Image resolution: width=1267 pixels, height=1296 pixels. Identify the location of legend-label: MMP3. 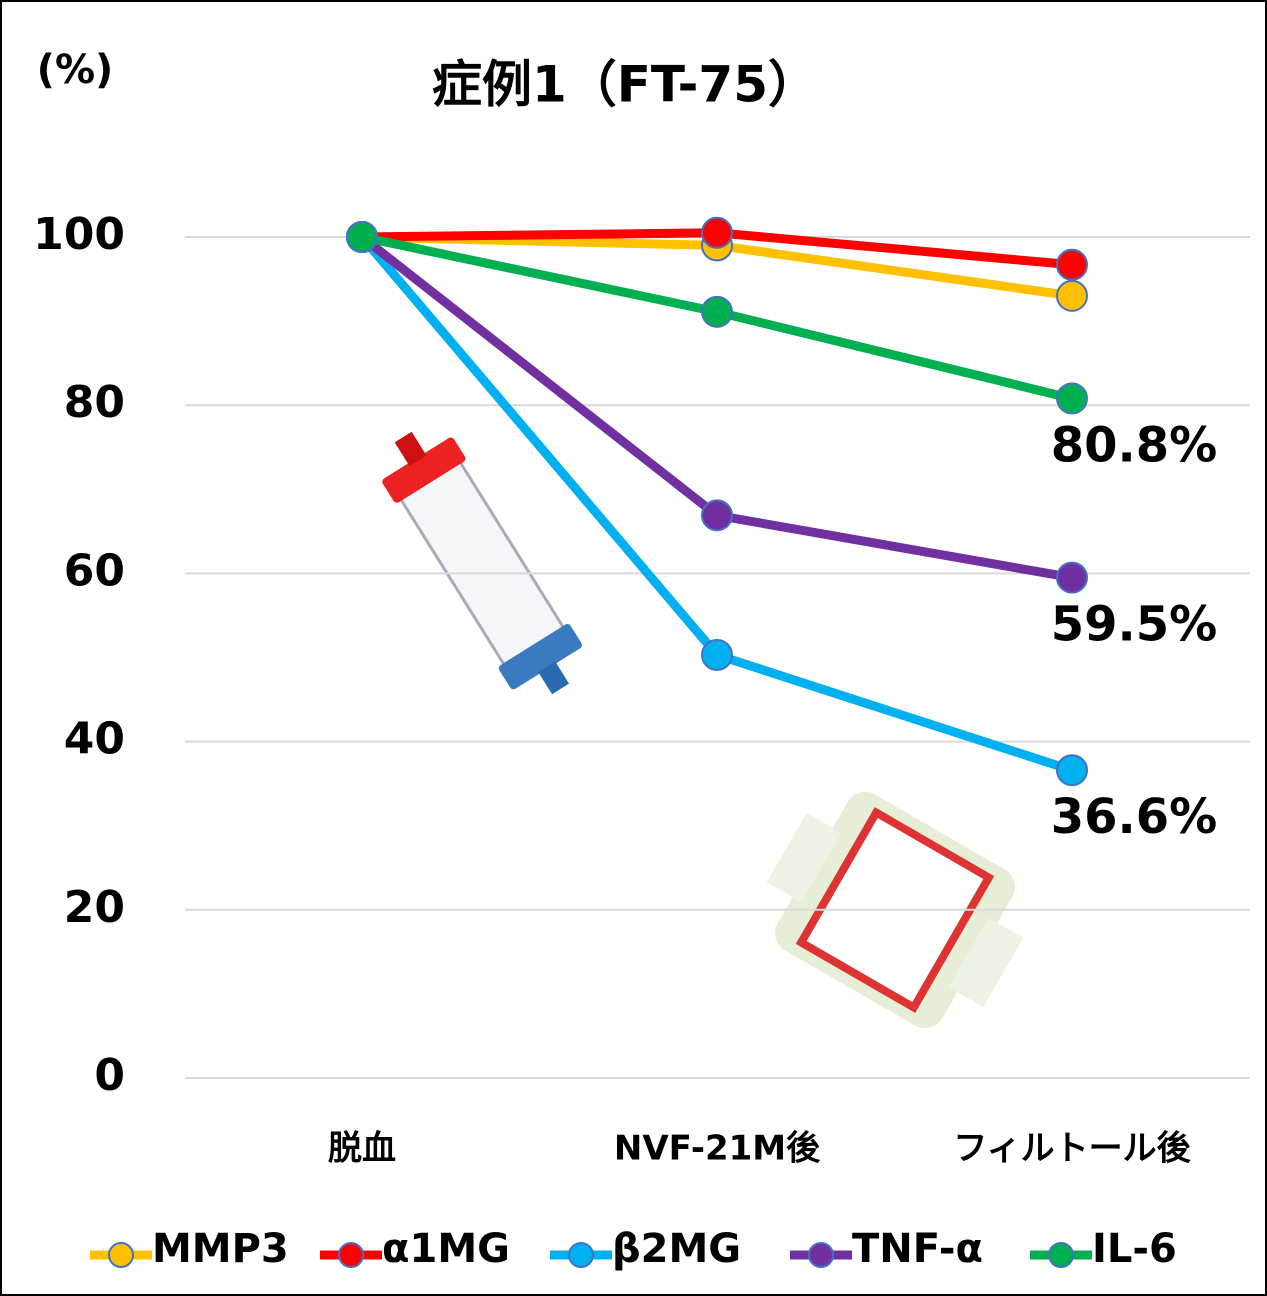
(220, 1249).